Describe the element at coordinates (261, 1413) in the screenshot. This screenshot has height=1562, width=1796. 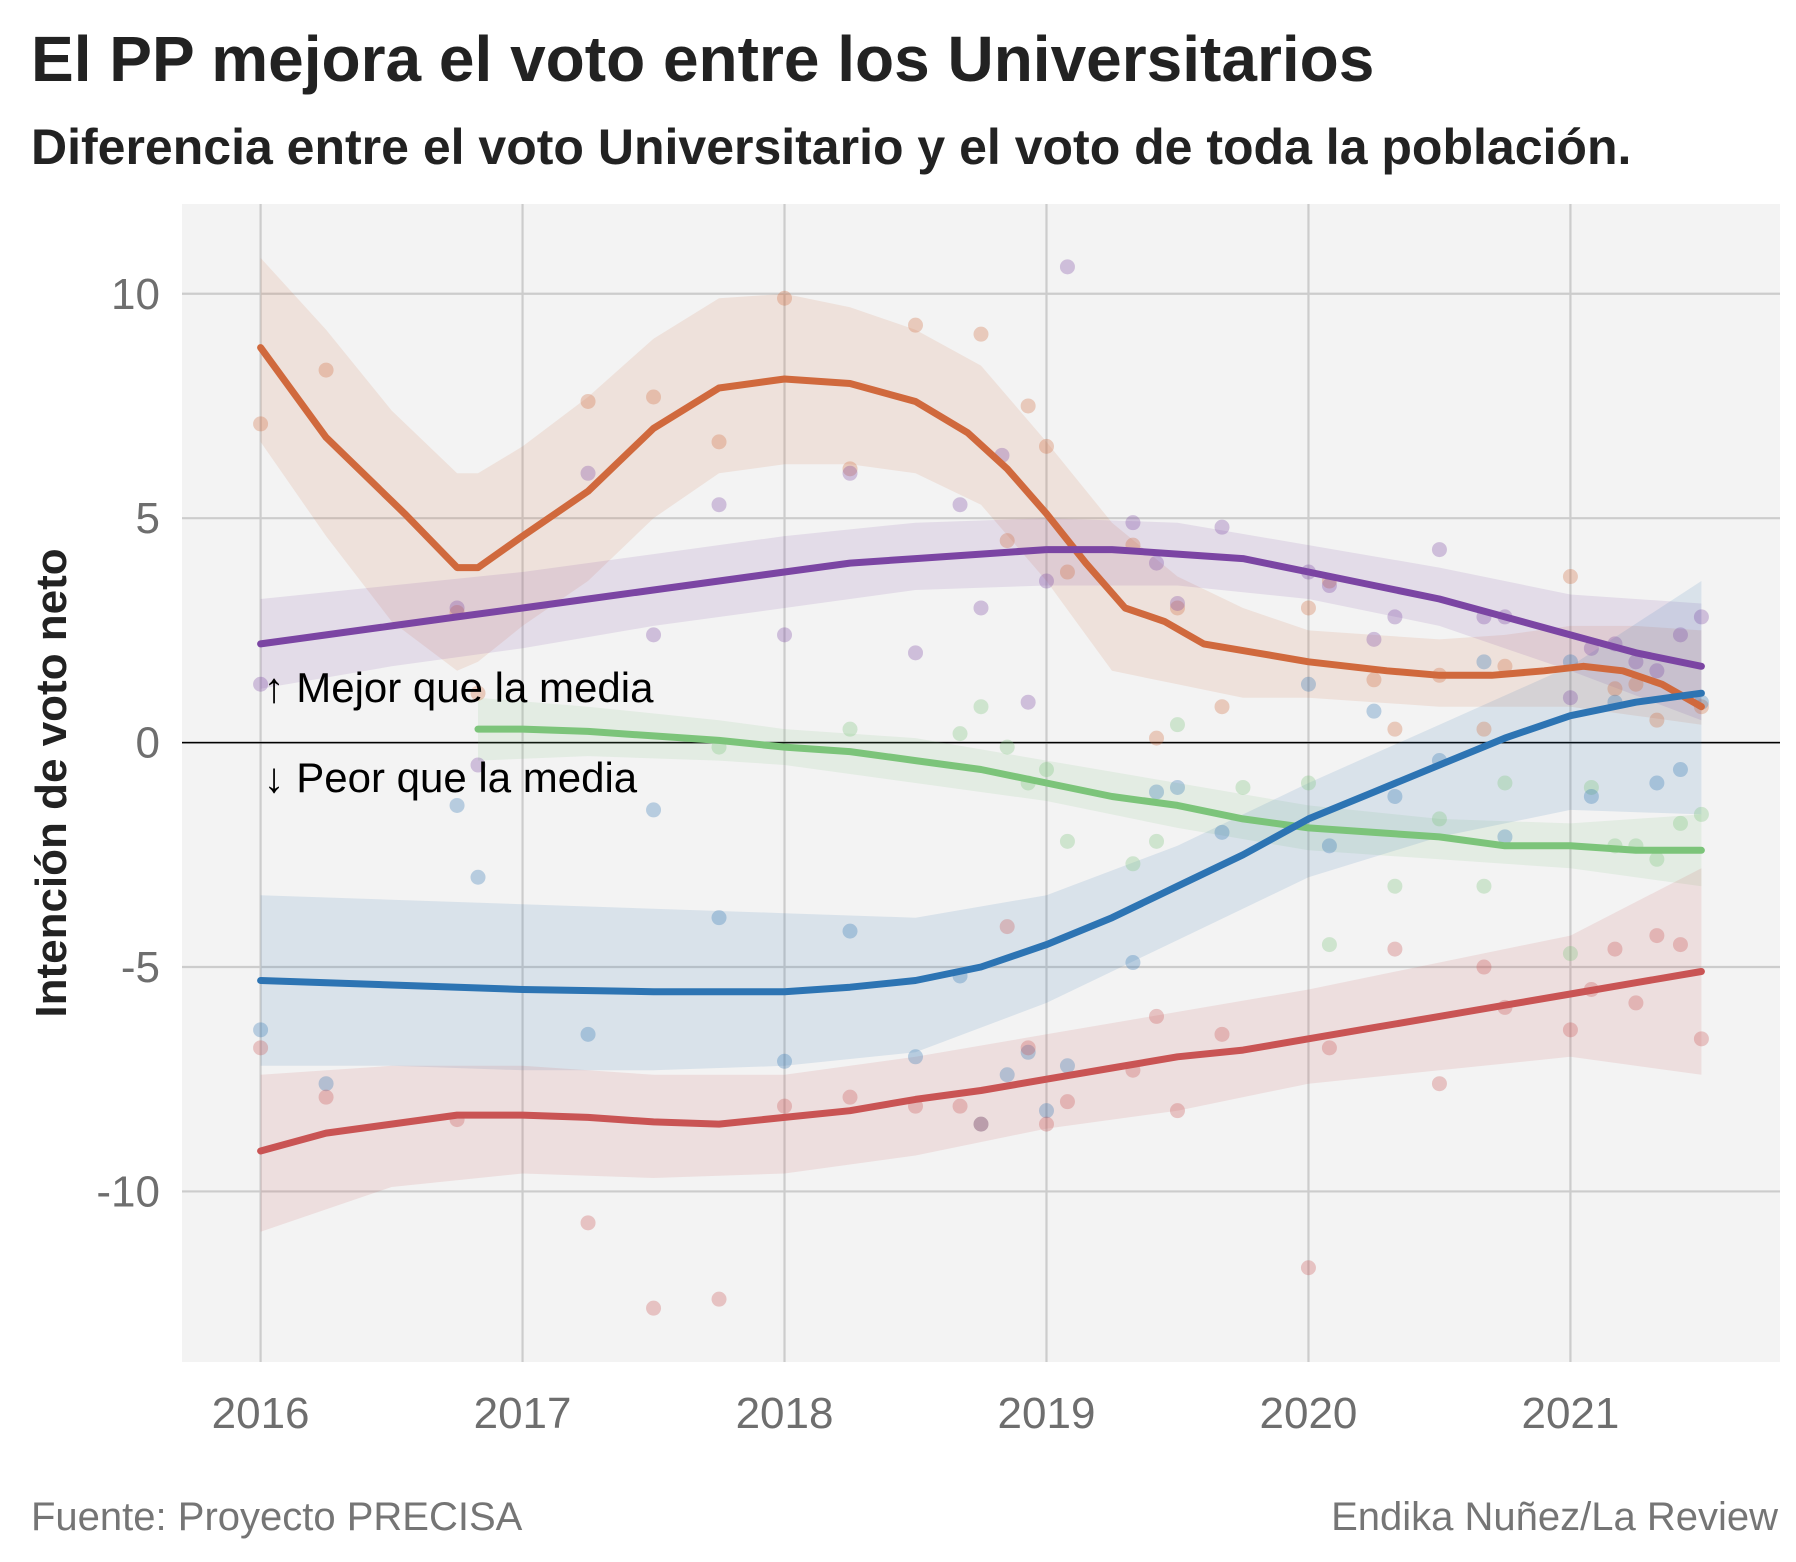
I see `x-tick-label: 2016` at that location.